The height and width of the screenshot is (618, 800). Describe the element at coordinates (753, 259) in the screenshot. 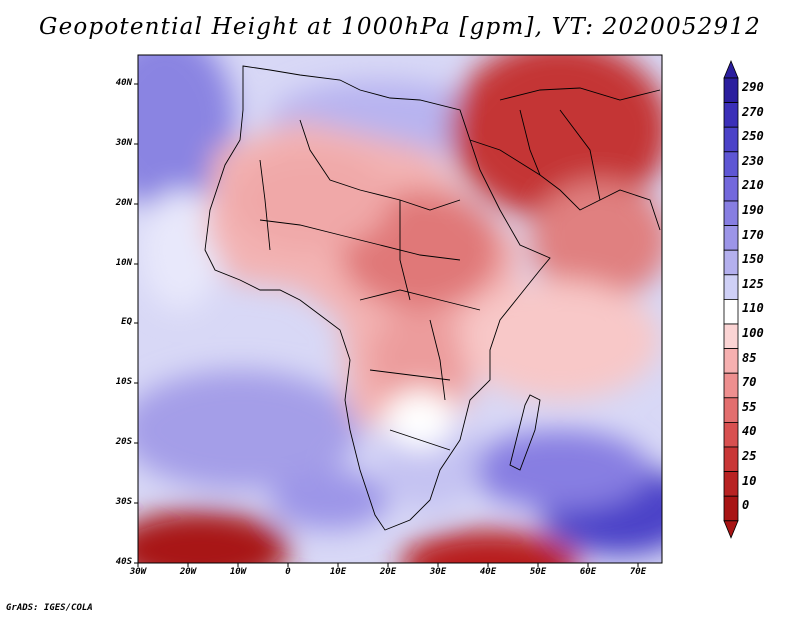

I see `colorbar-label: 150` at that location.